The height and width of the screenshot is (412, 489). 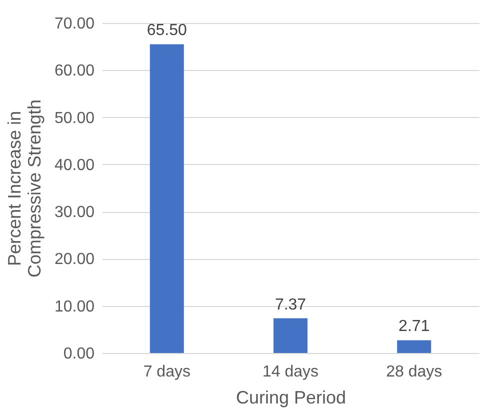 What do you see at coordinates (414, 372) in the screenshot?
I see `x-tick-label: 28 days` at bounding box center [414, 372].